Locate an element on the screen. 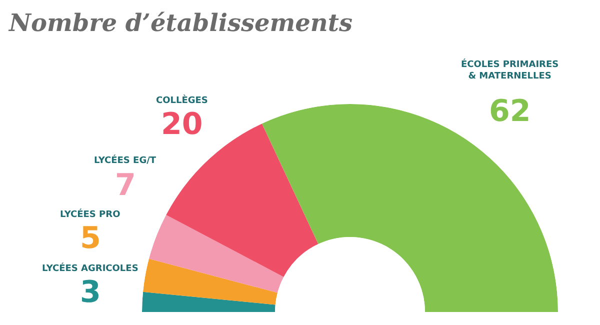 The width and height of the screenshot is (600, 325). data-label: 3 is located at coordinates (90, 292).